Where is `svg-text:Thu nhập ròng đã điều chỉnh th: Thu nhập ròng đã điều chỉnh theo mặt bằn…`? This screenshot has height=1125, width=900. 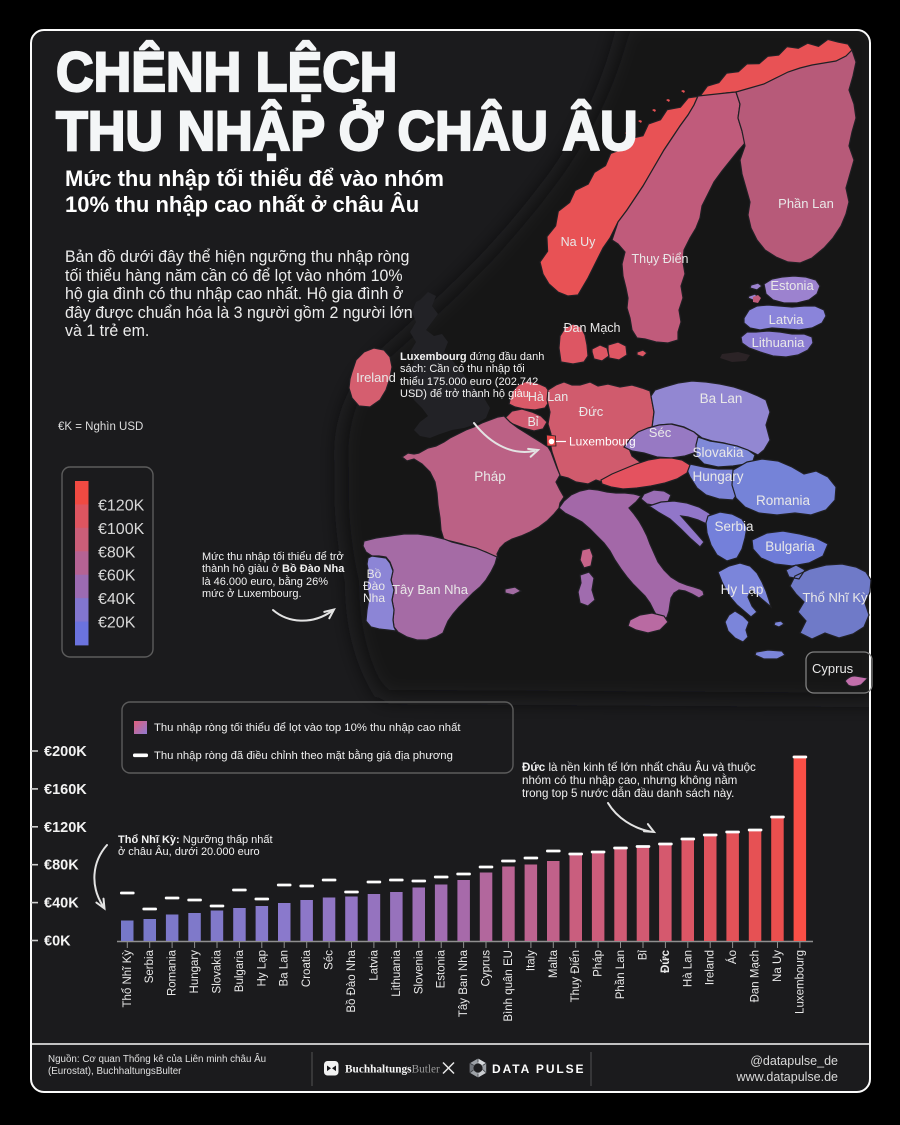
svg-text:Thu nhập ròng đã điều chỉnh th: Thu nhập ròng đã điều chỉnh theo mặt bằn… is located at coordinates (303, 755).